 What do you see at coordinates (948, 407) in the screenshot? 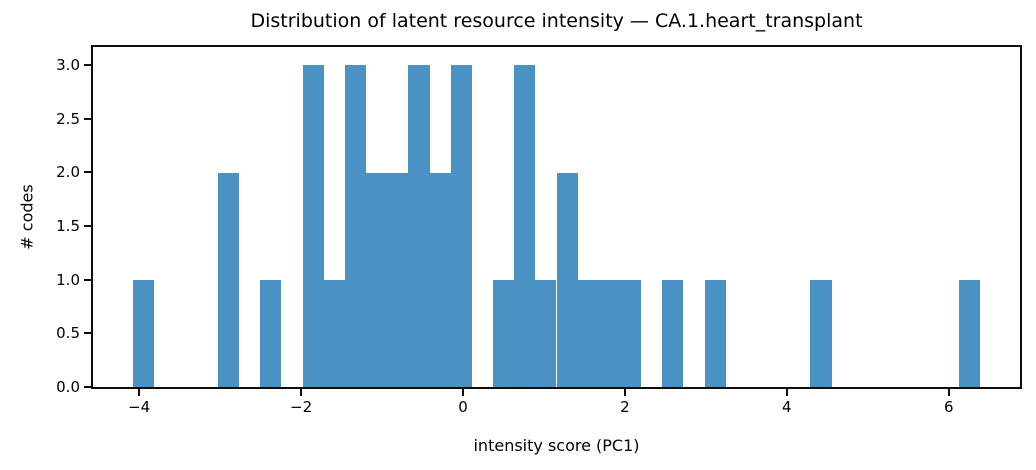
I see `x-tick-label: 6` at bounding box center [948, 407].